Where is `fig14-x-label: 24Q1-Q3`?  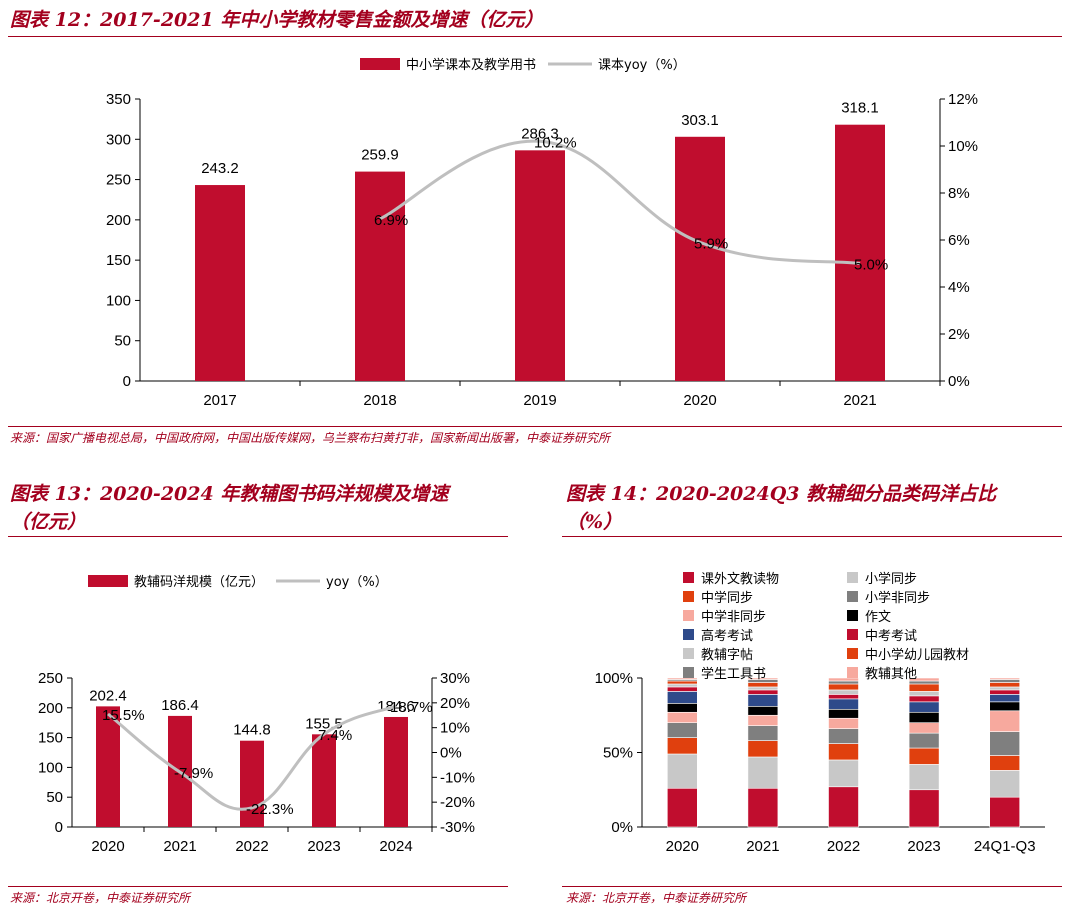
fig14-x-label: 24Q1-Q3 is located at coordinates (1005, 846).